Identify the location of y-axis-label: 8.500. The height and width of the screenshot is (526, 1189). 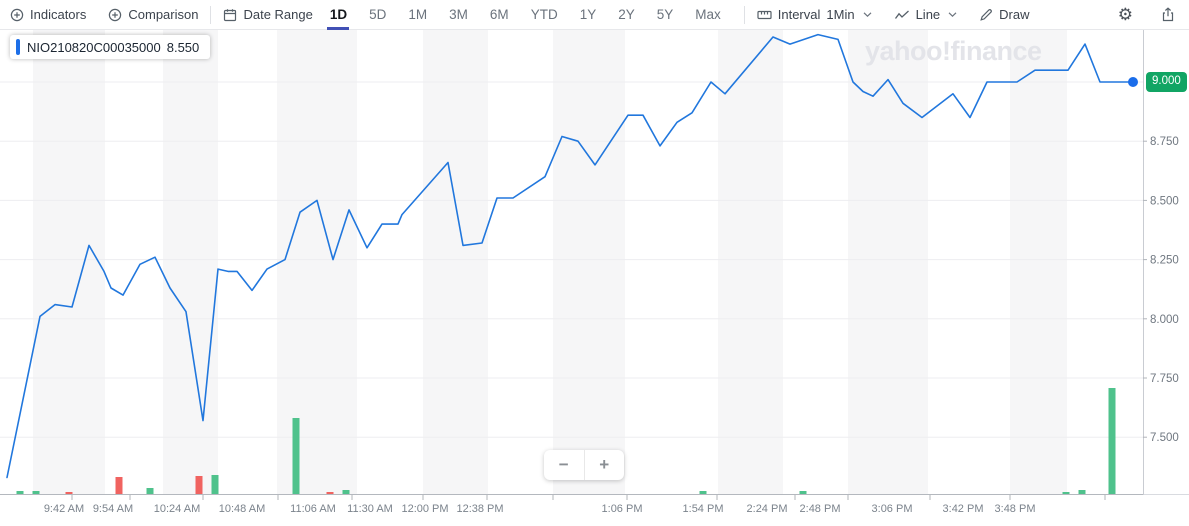
(1164, 201).